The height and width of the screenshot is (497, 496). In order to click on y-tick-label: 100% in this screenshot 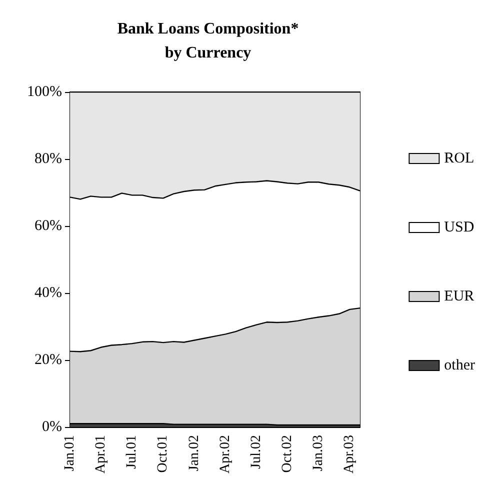, I will do `click(44, 92)`.